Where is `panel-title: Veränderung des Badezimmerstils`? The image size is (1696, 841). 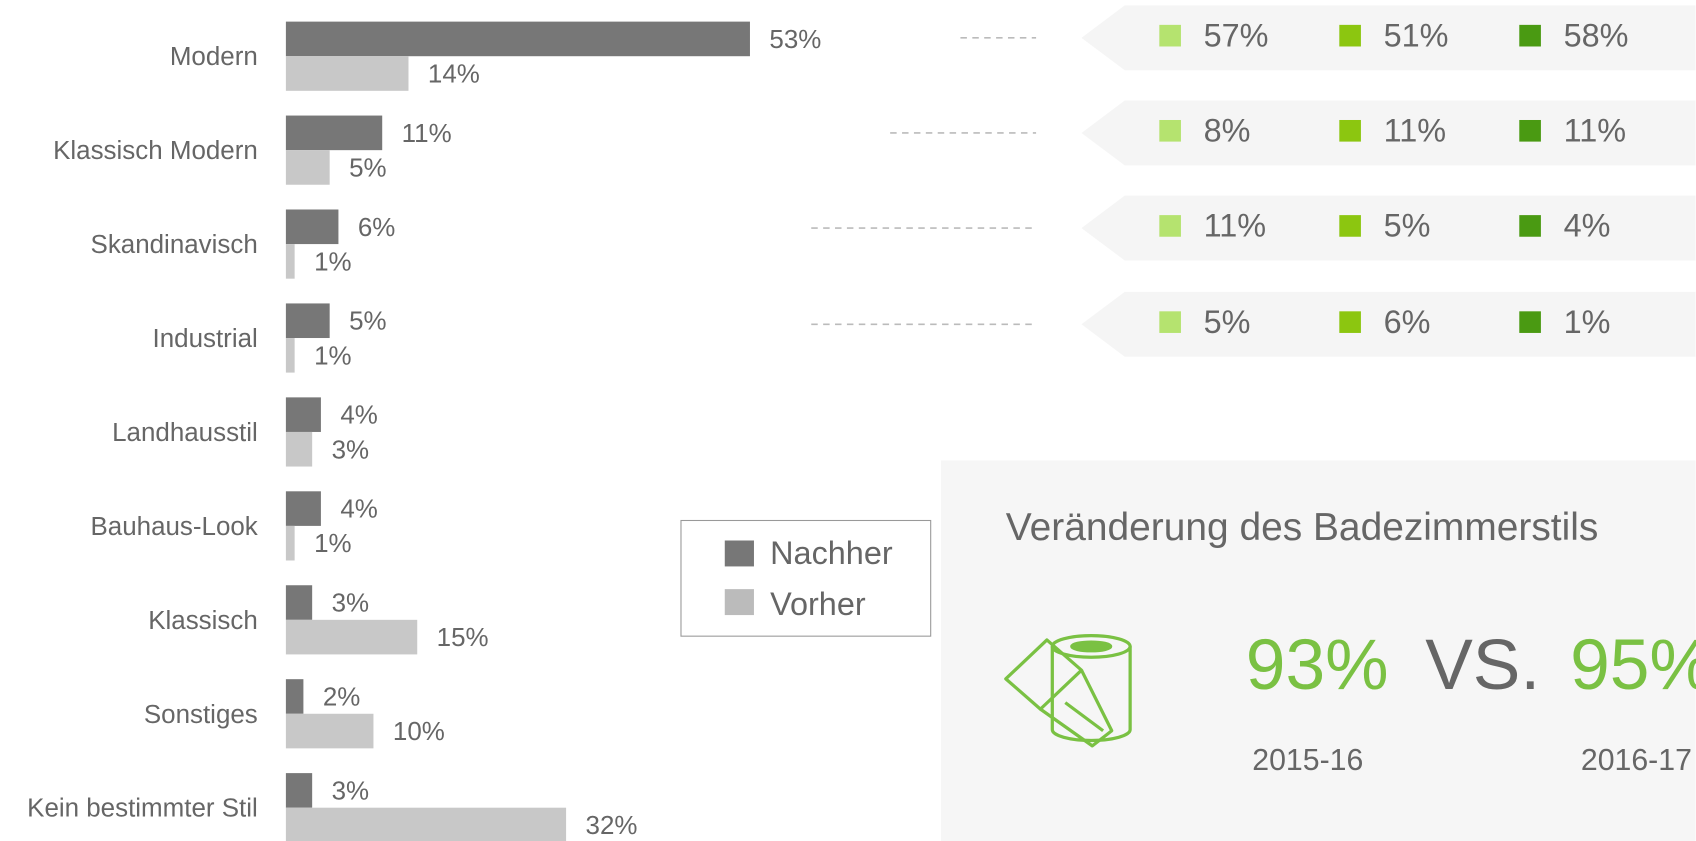
panel-title: Veränderung des Badezimmerstils is located at coordinates (1302, 527).